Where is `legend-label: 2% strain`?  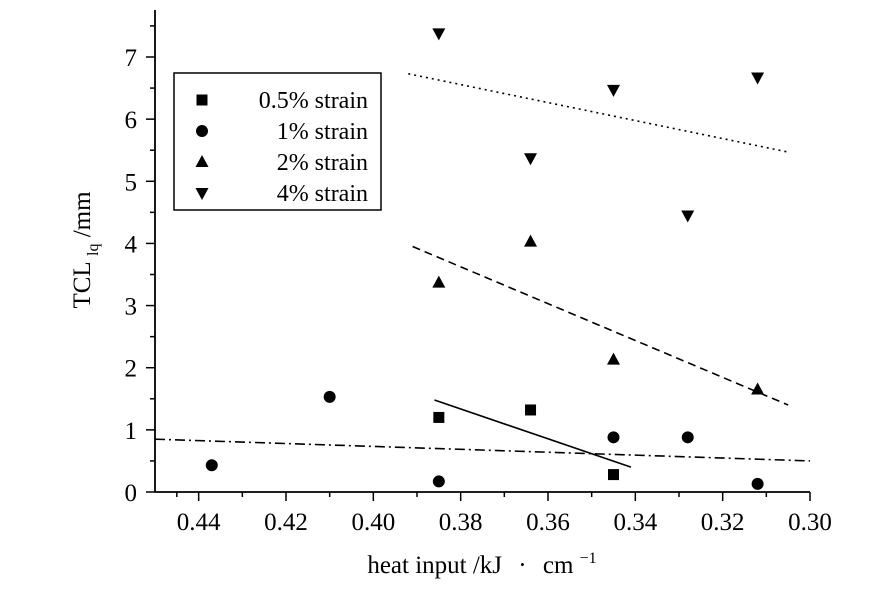
legend-label: 2% strain is located at coordinates (322, 163).